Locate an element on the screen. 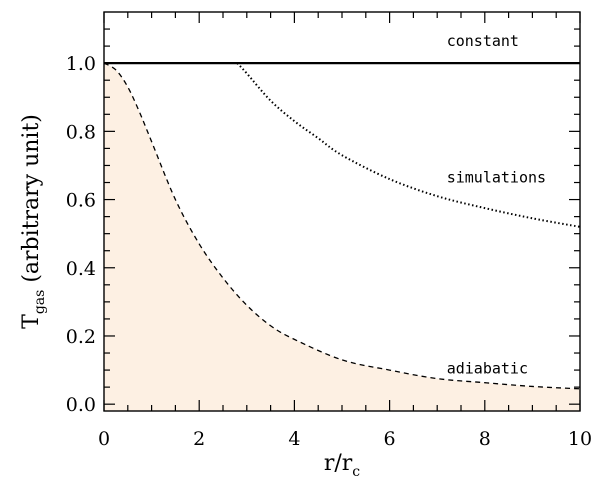 The width and height of the screenshot is (604, 483). y-axis-title-suffix: (arbitrary unit) is located at coordinates (31, 202).